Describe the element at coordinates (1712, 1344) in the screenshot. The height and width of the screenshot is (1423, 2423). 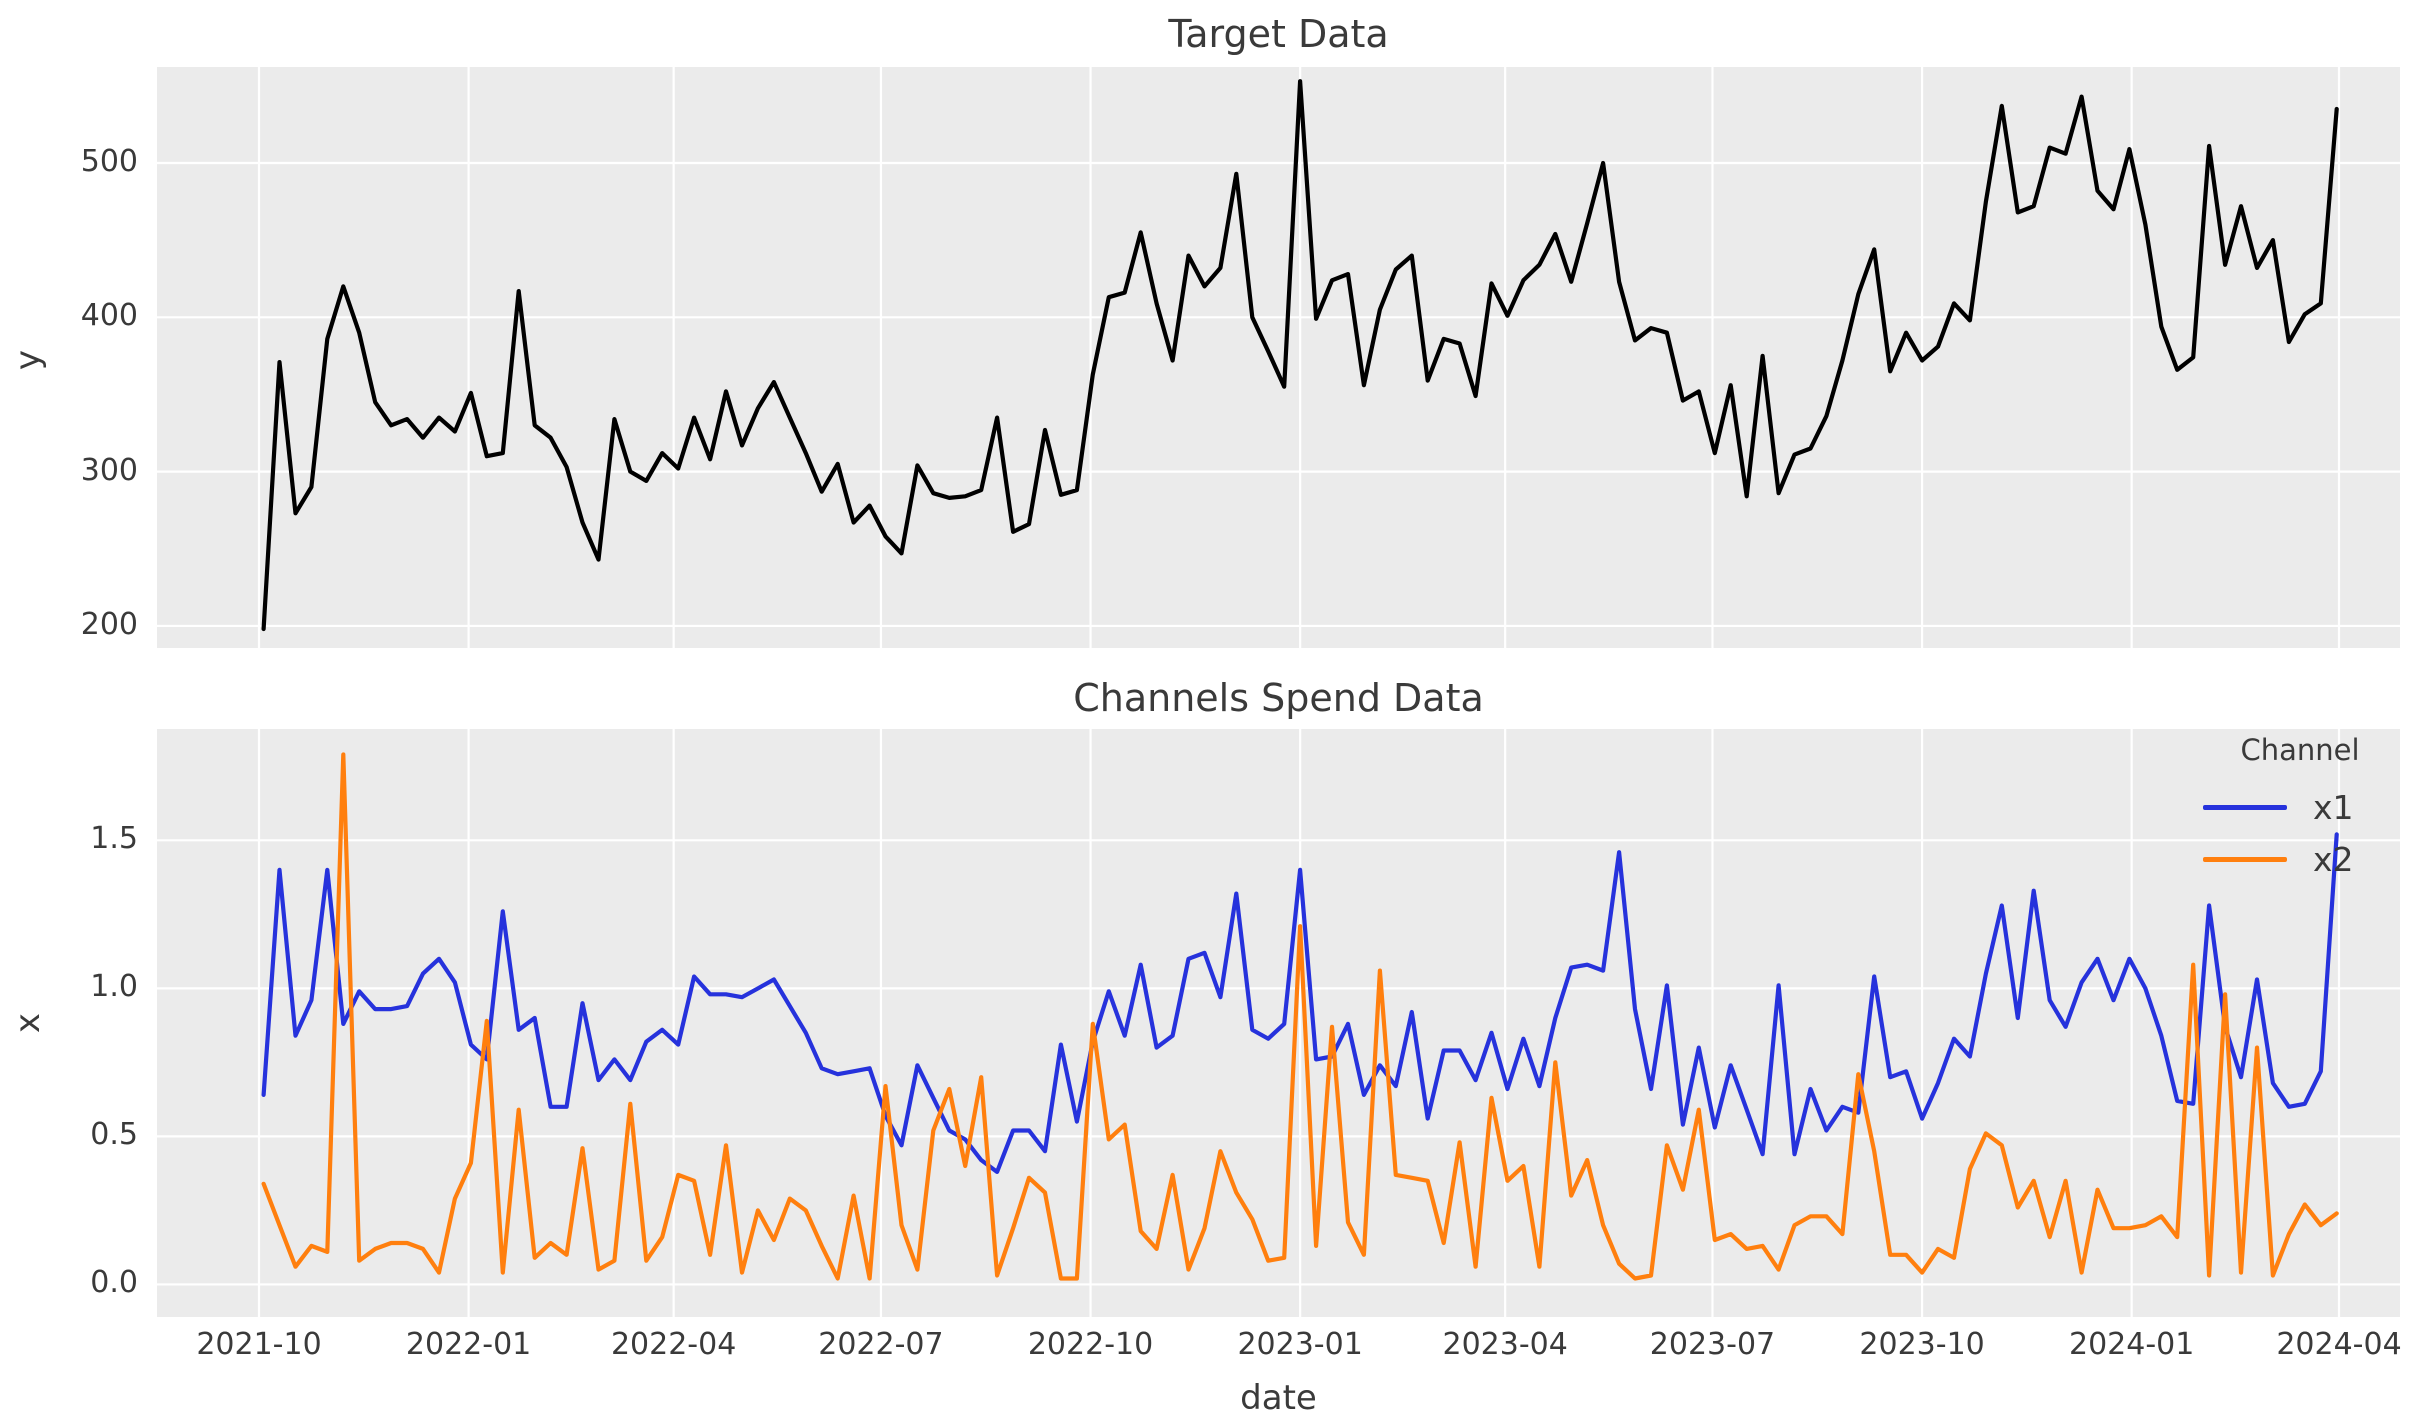
I see `x-tick-label-2023-07: 2023-07` at that location.